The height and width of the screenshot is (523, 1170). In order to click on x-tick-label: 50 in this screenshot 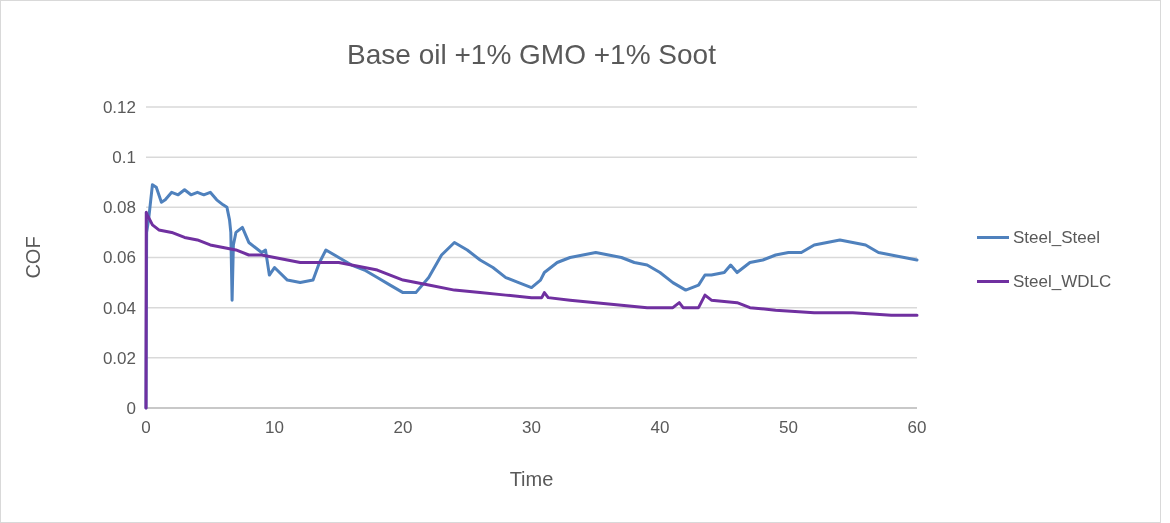, I will do `click(788, 427)`.